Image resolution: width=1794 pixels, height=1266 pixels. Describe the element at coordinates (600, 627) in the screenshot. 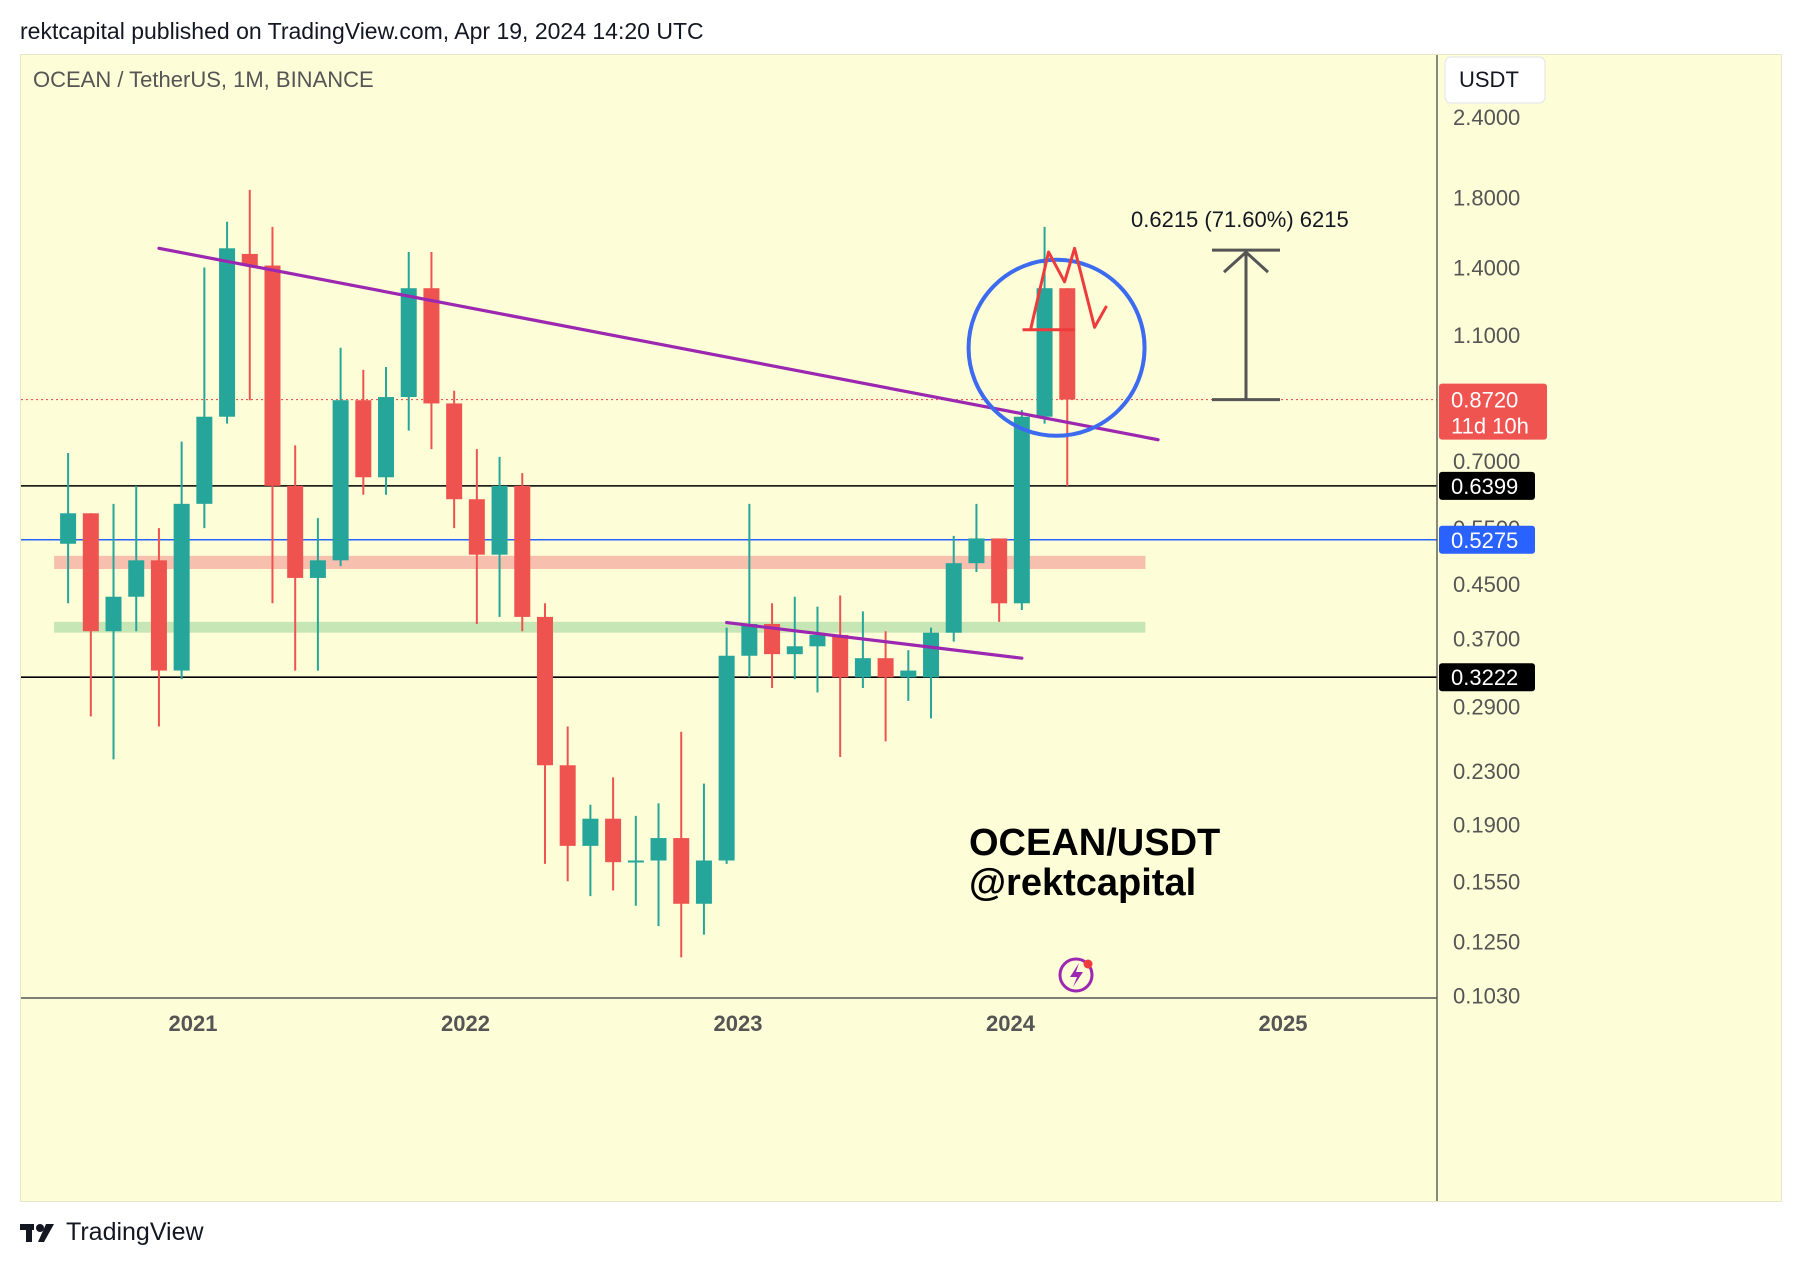

I see `green-zone` at that location.